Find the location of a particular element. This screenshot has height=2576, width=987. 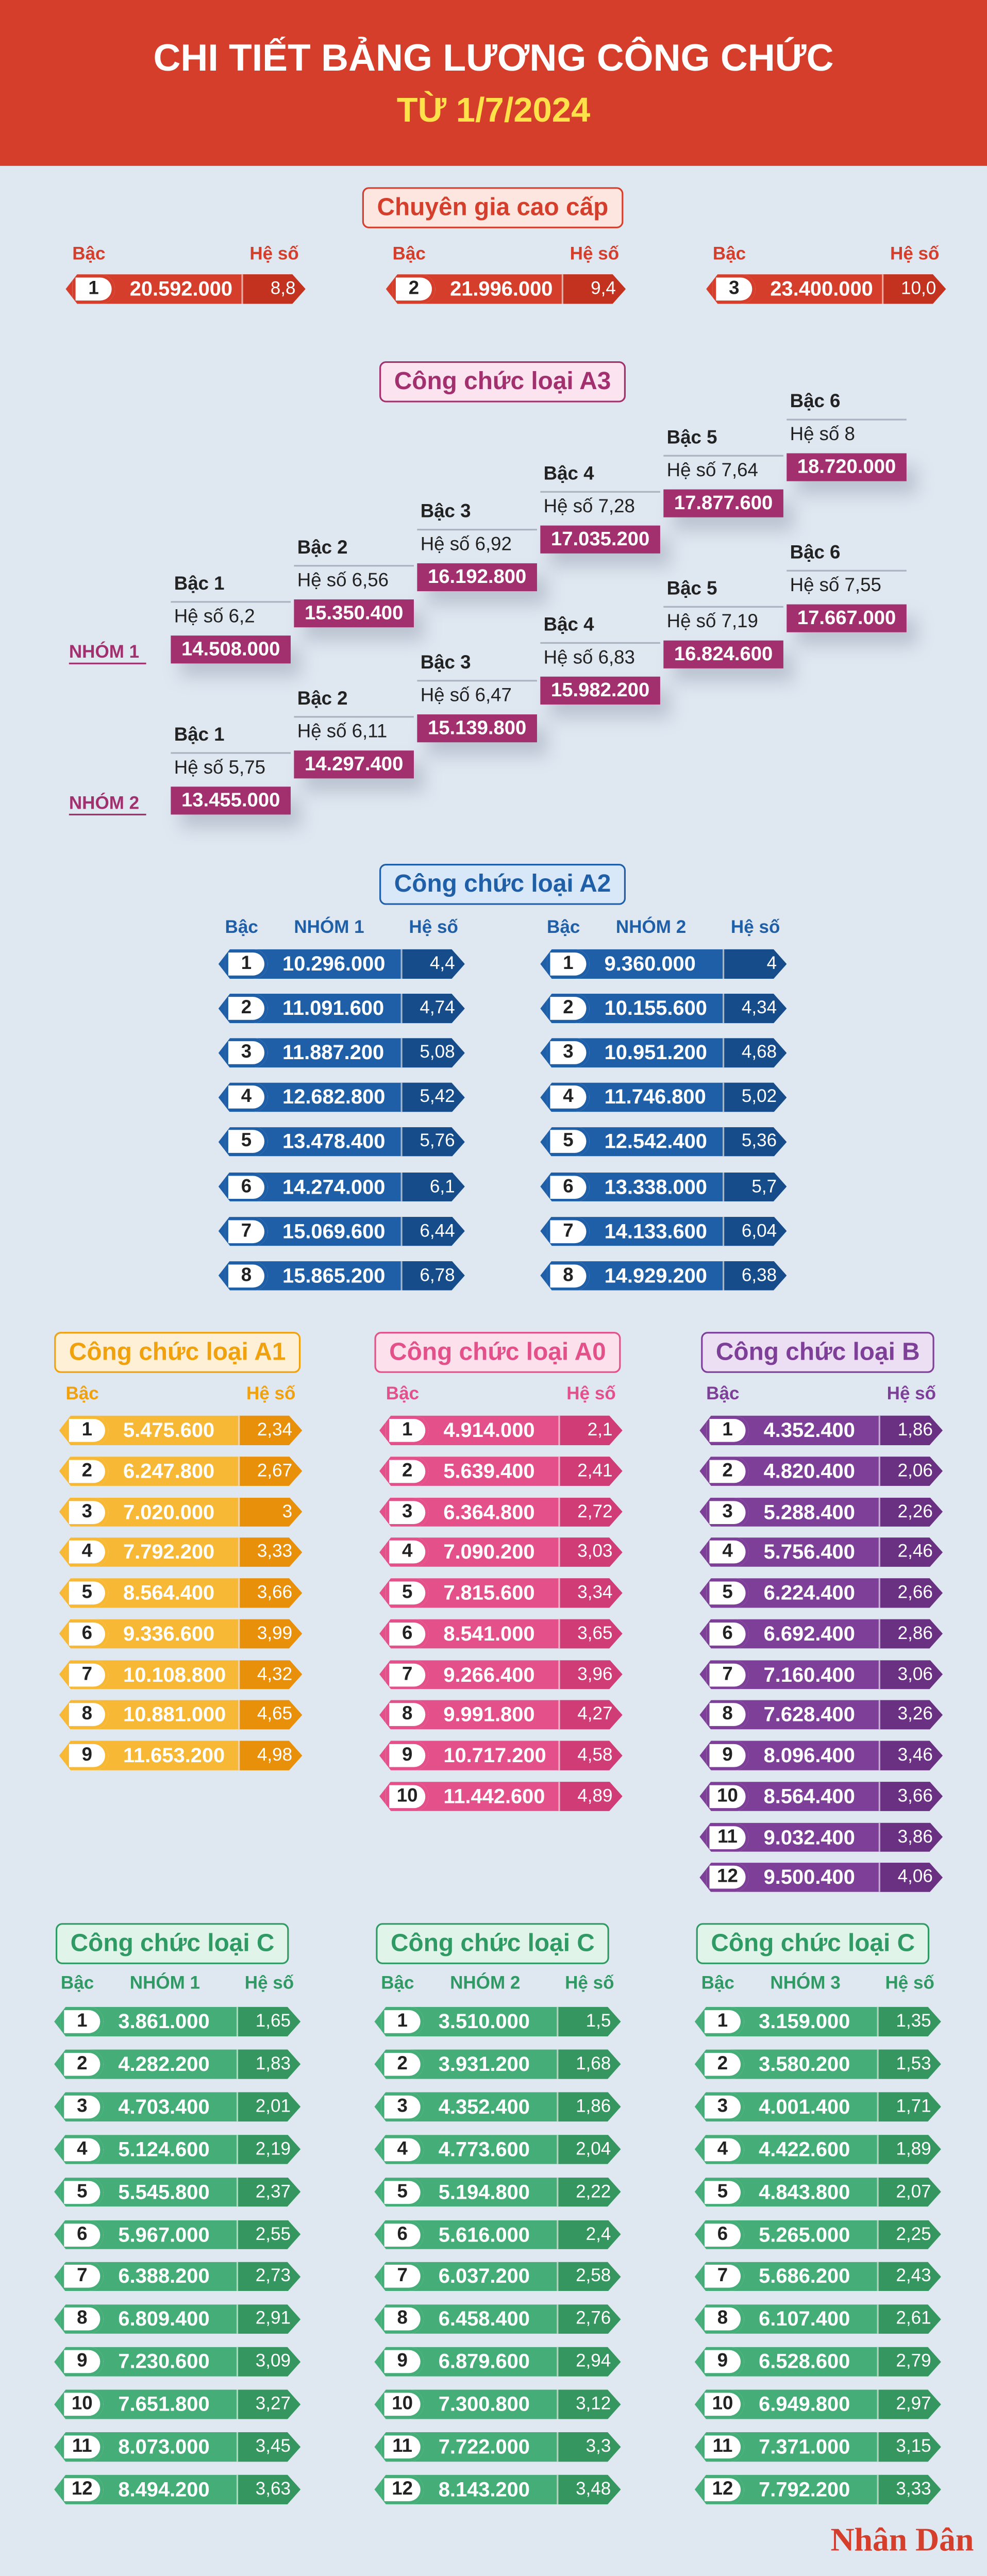

salary: 4.282.200 is located at coordinates (164, 2064).